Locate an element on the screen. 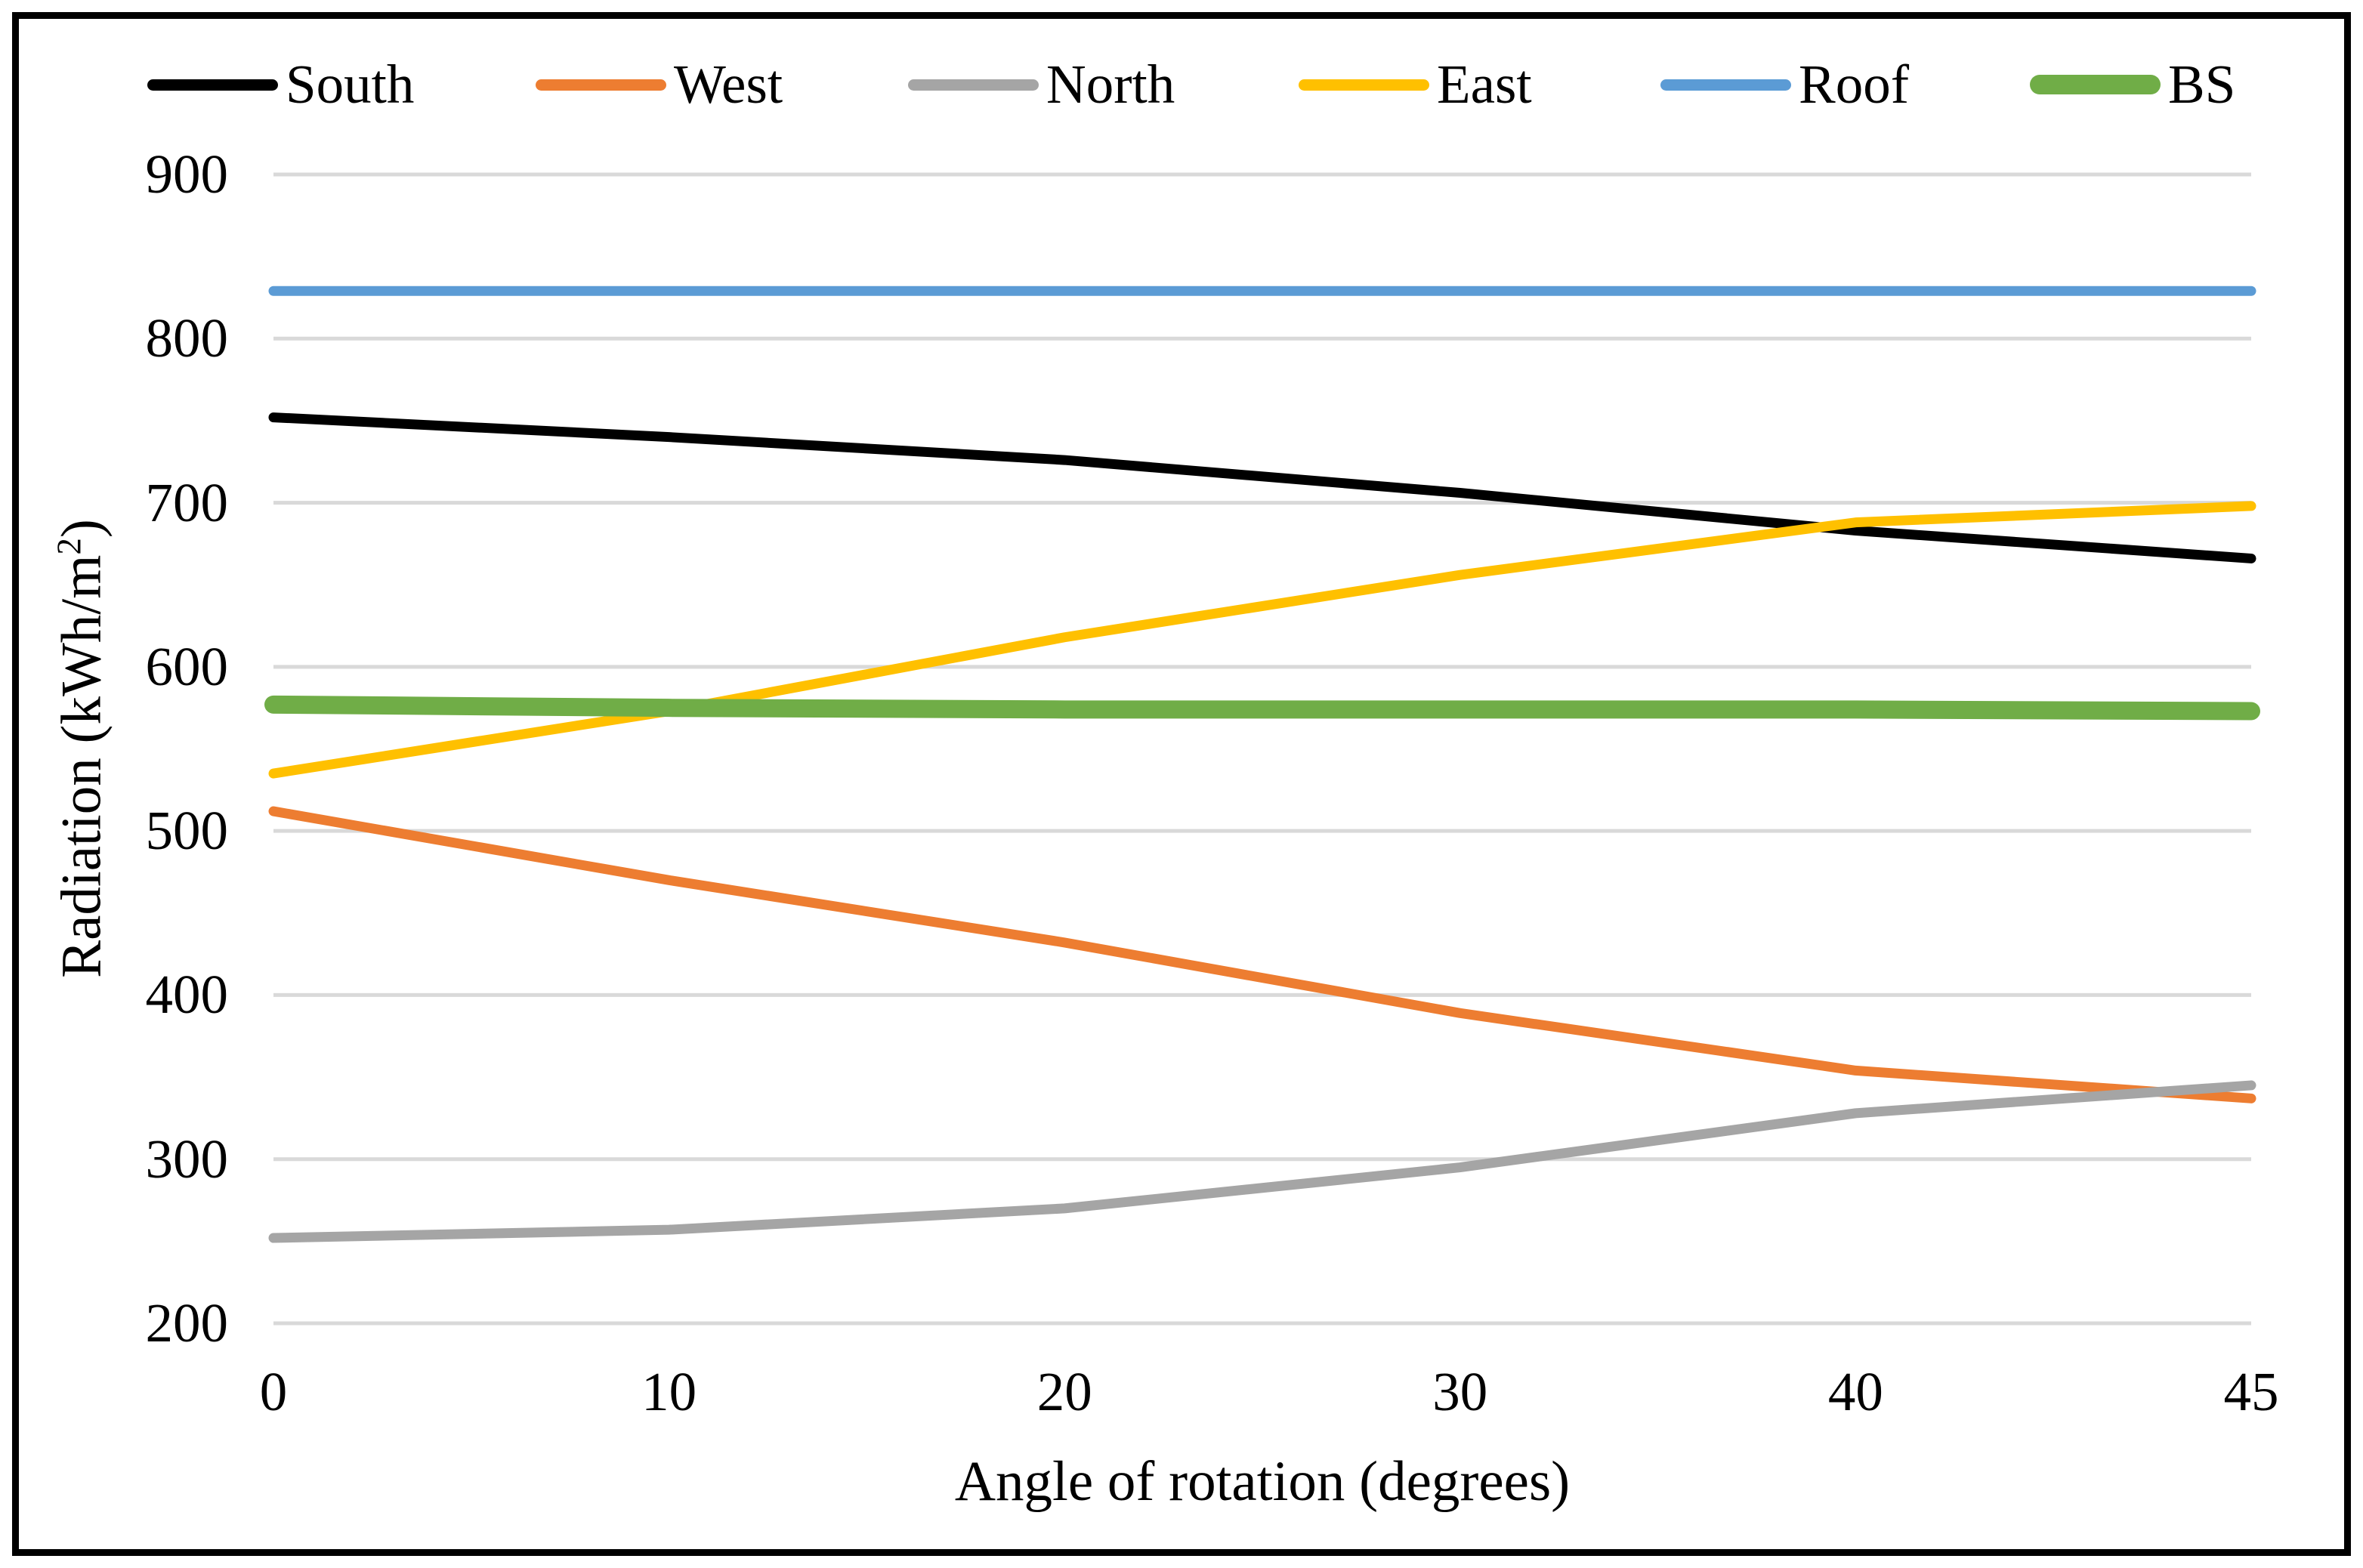 The image size is (2363, 1568). y-axis-title-superscript: 2 is located at coordinates (69, 546).